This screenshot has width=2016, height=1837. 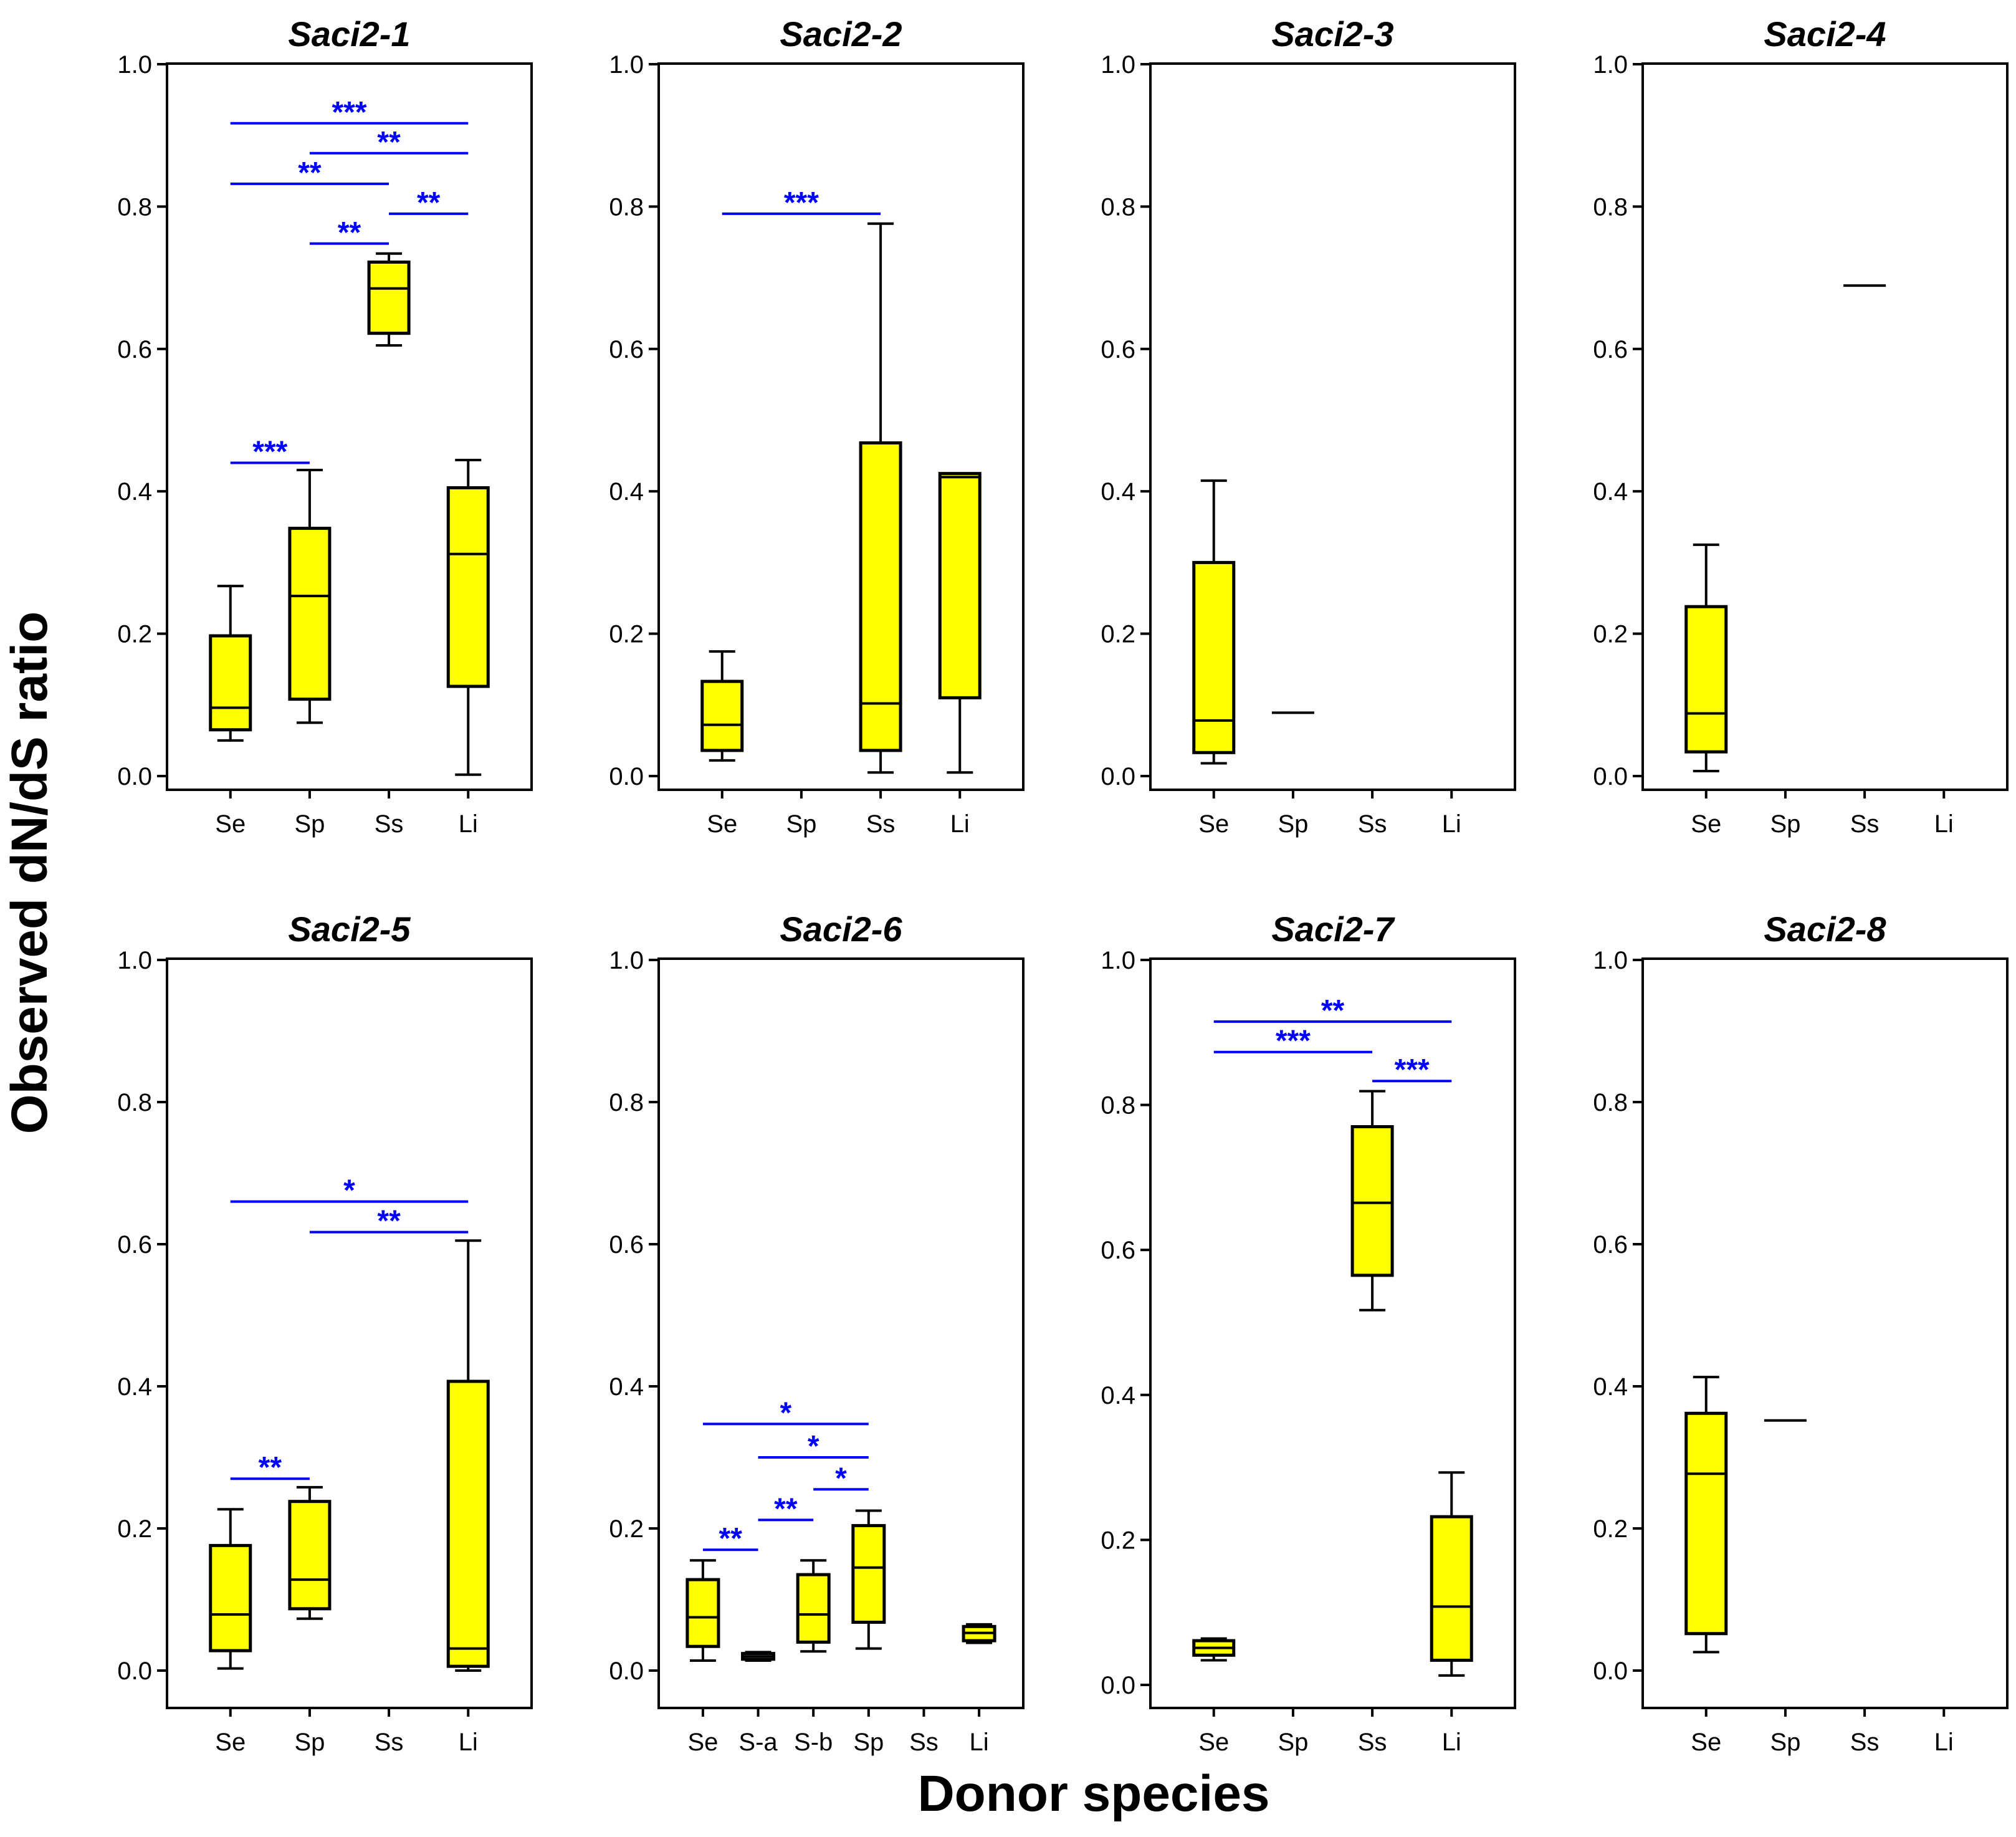 What do you see at coordinates (813, 1742) in the screenshot?
I see `x-tick-label: S-b` at bounding box center [813, 1742].